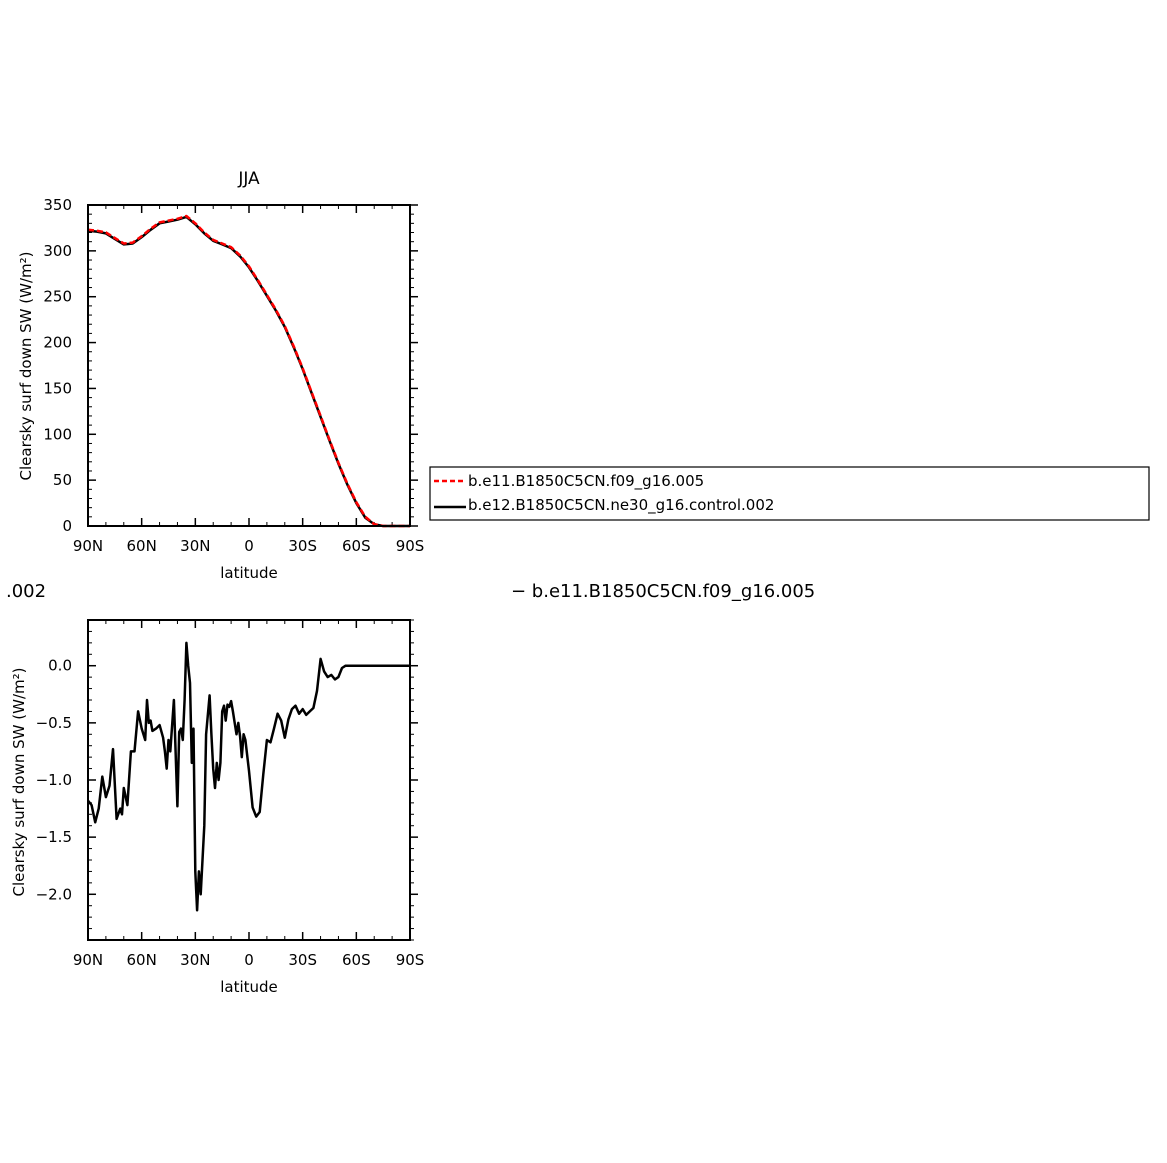 Image resolution: width=1167 pixels, height=1163 pixels. I want to click on top-axis-ticks, so click(252, 365).